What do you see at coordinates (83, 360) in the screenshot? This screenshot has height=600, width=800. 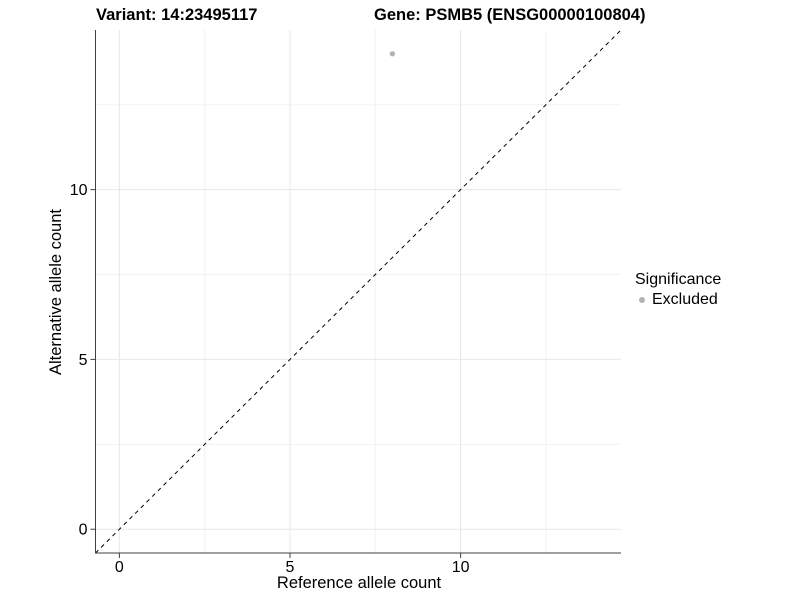 I see `y-tick-label: 5` at bounding box center [83, 360].